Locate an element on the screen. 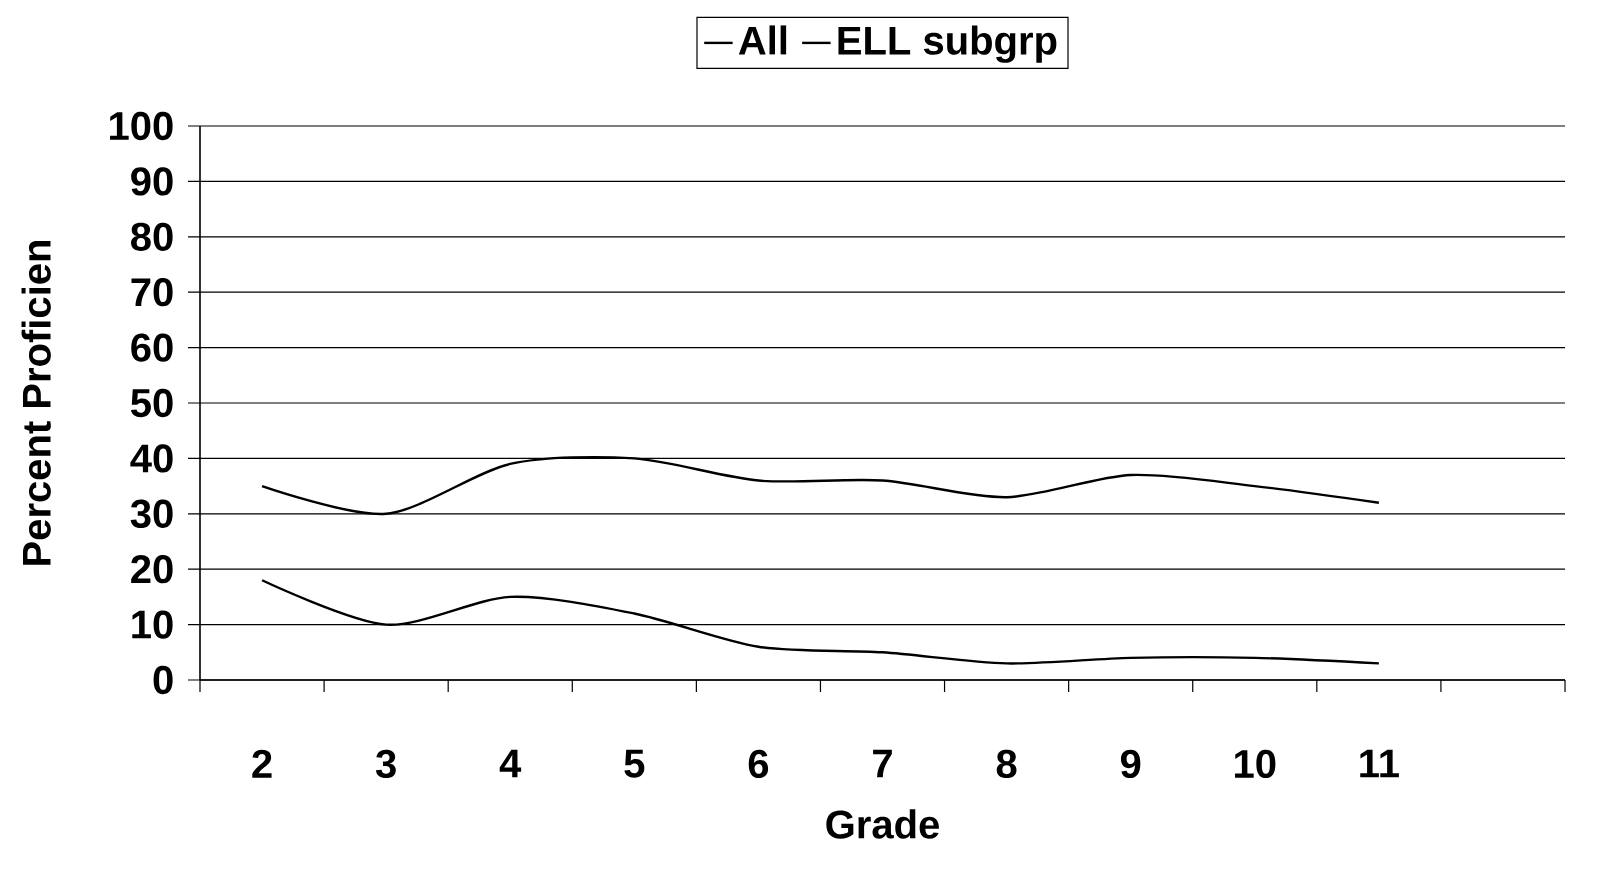  x-tick-label: 11 is located at coordinates (1379, 763).